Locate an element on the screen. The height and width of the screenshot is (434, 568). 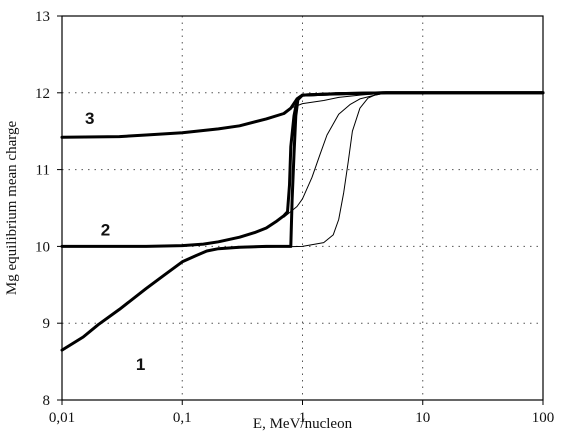
x-axis-title: E, MeV/nucleon is located at coordinates (303, 424).